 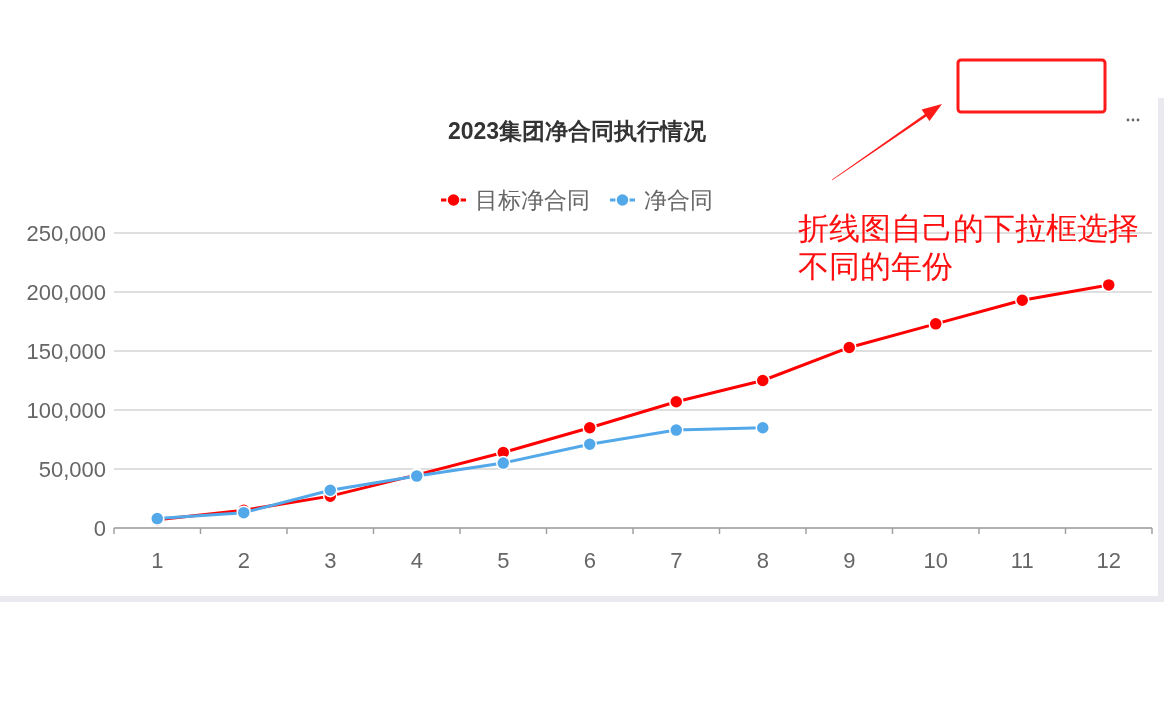 What do you see at coordinates (66, 410) in the screenshot?
I see `y-tick-label: 100,000` at bounding box center [66, 410].